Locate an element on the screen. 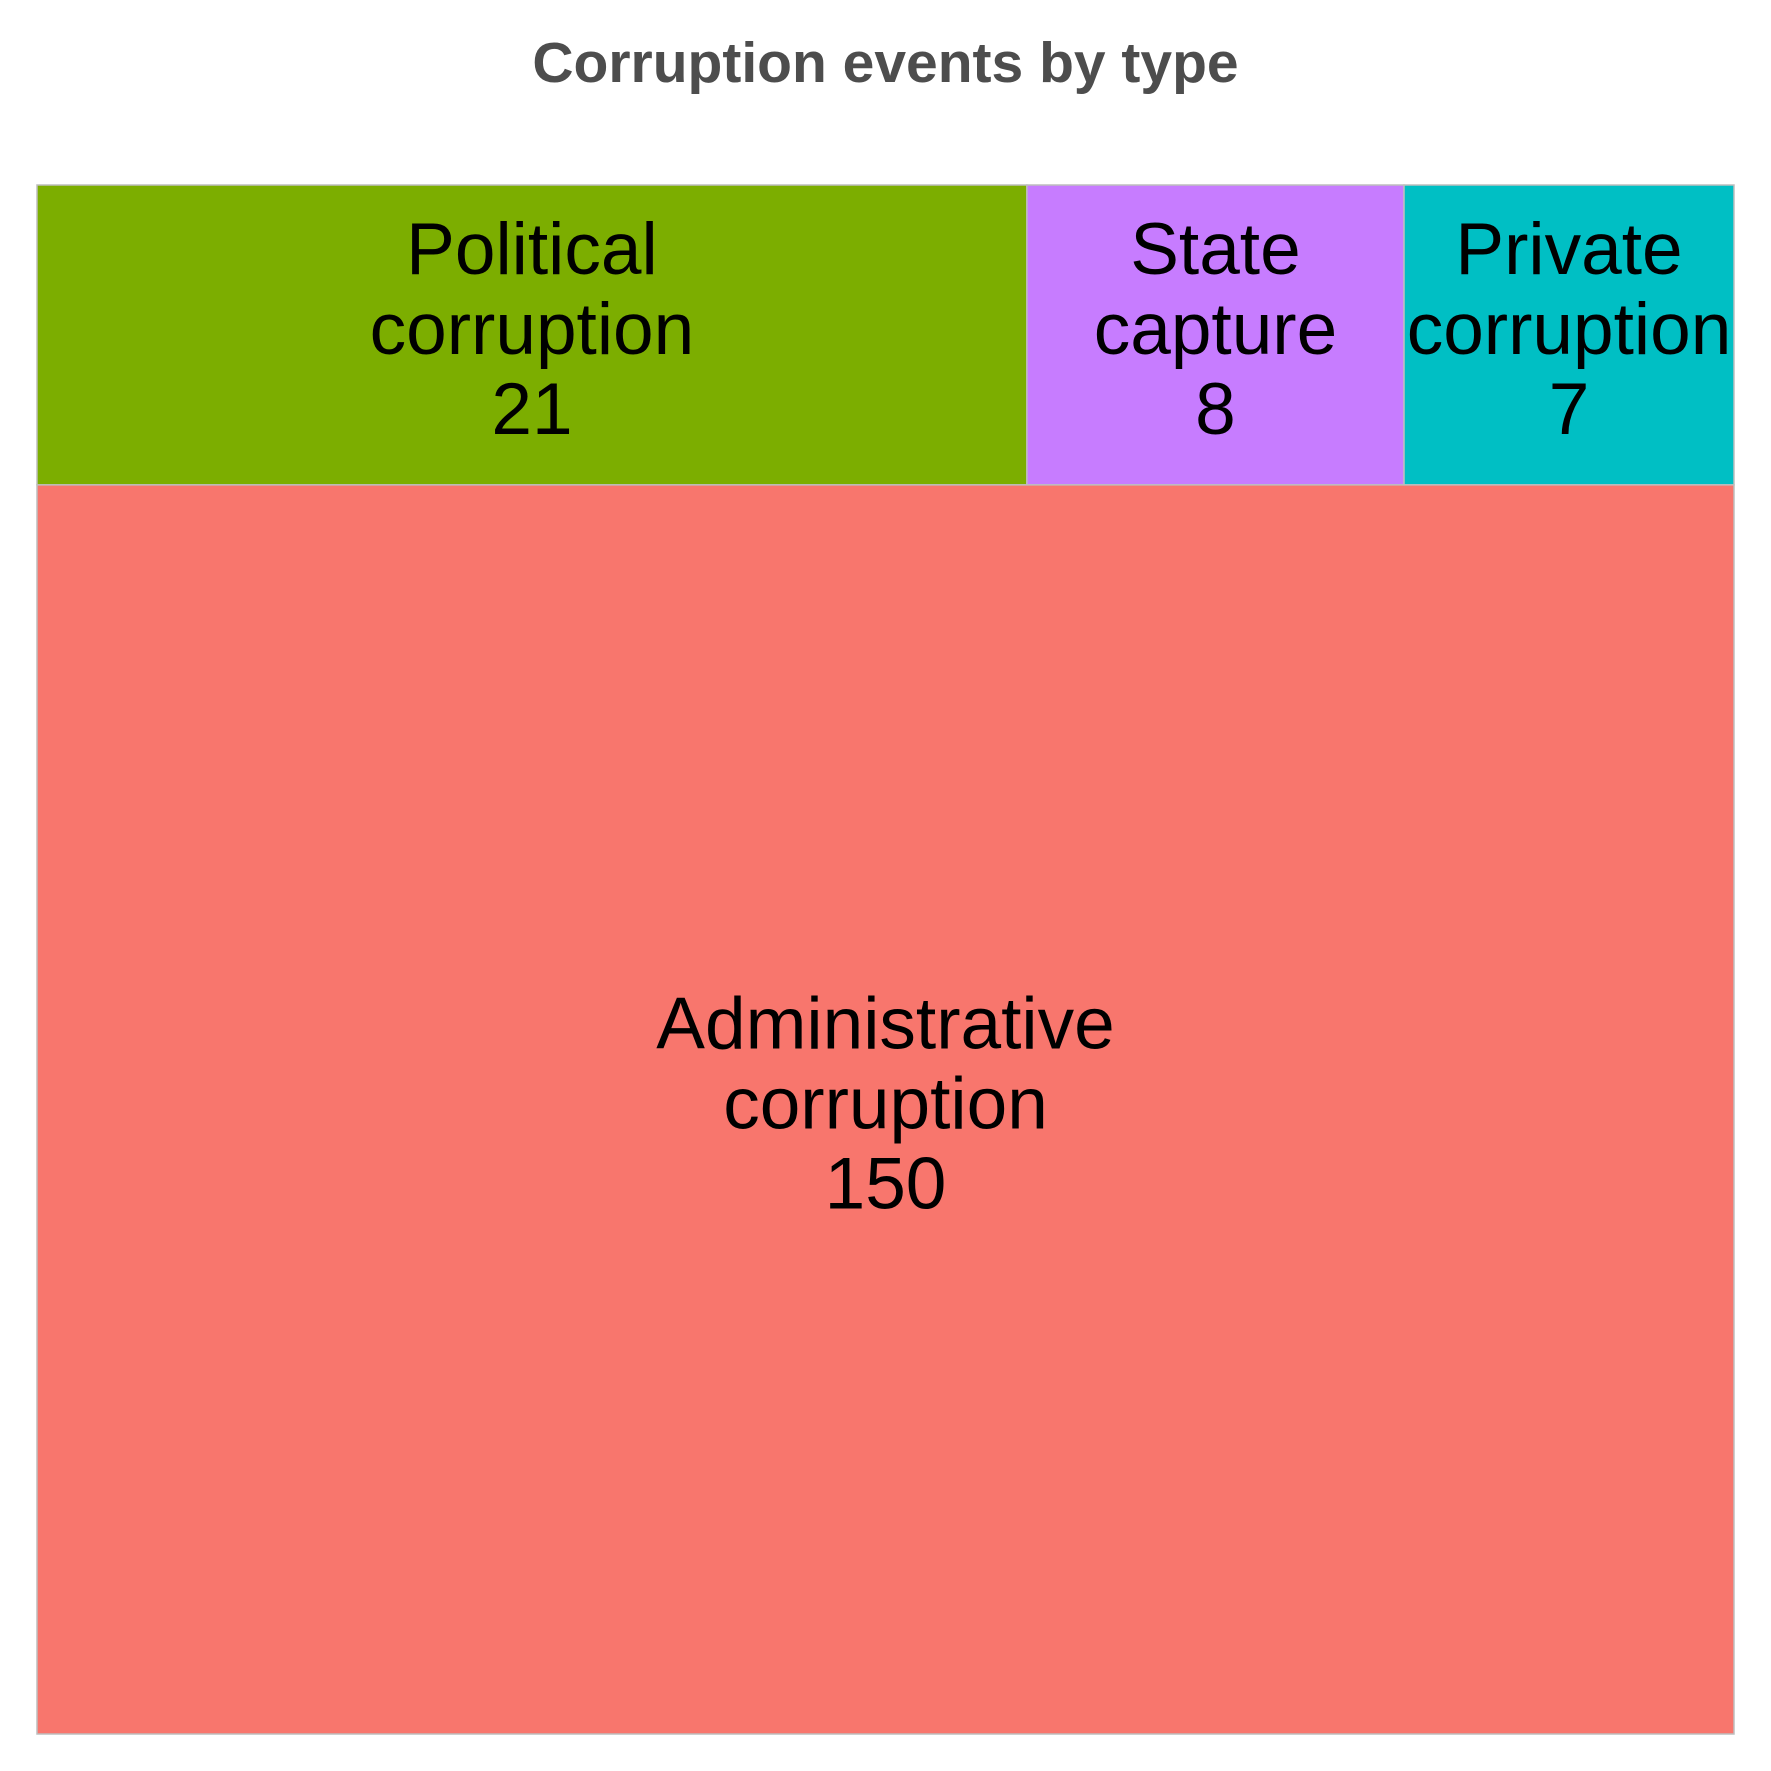 This screenshot has width=1771, height=1771. tile-state-capture is located at coordinates (1215, 335).